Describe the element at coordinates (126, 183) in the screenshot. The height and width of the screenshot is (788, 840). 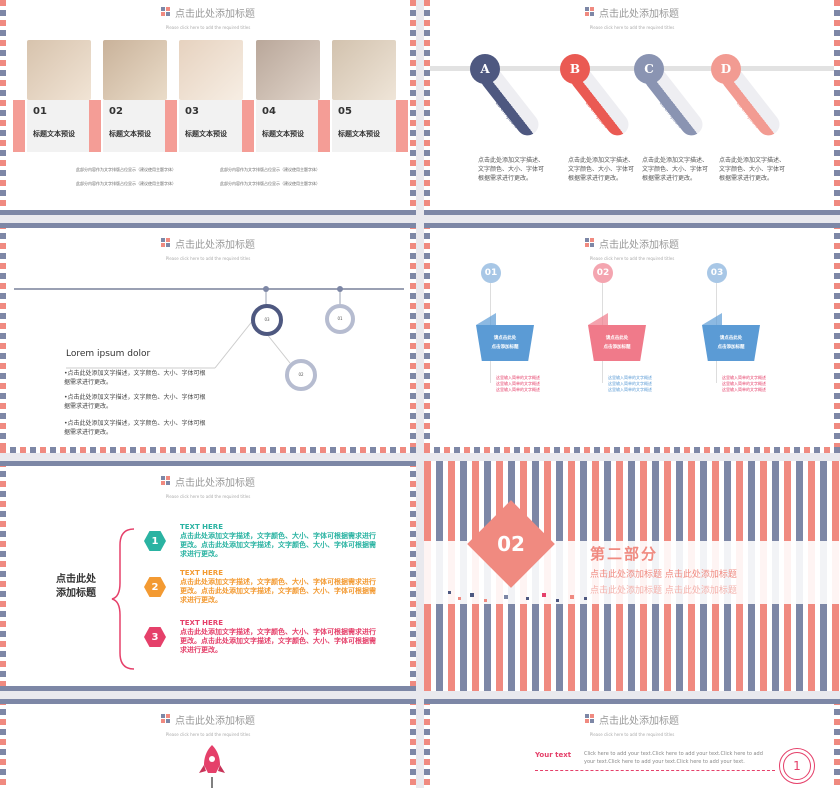
I see `note-3: 此部分内容作为文字排版占位显示（建议使用主题字体）` at that location.